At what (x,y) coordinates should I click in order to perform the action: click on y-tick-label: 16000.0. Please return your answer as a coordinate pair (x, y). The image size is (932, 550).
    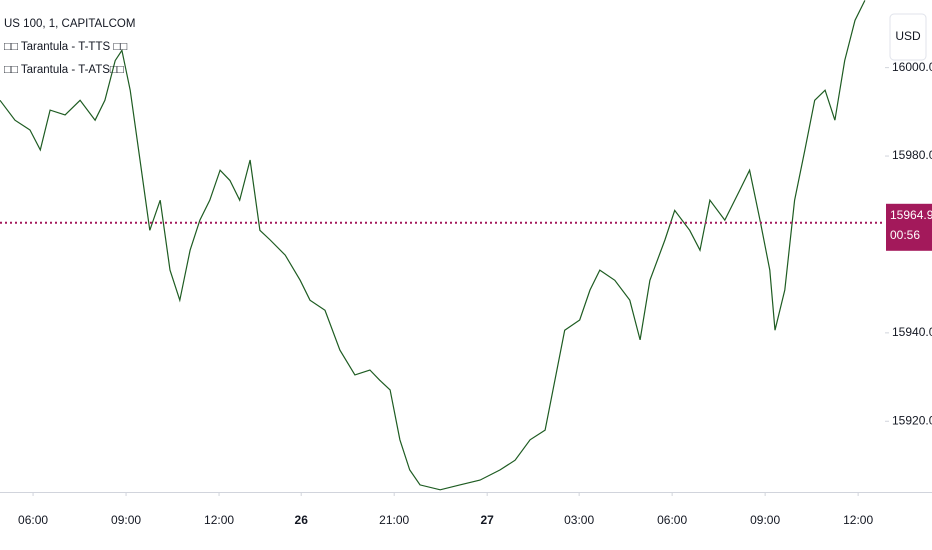
    Looking at the image, I should click on (912, 67).